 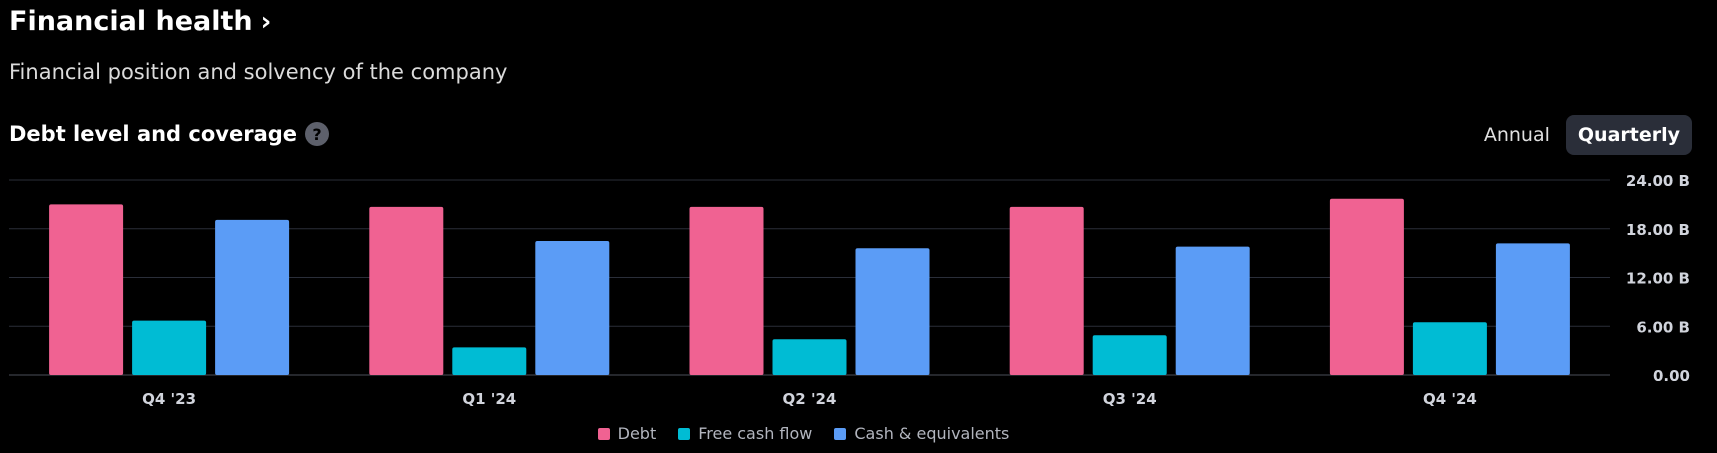 I want to click on legend-swatch-free-cash-flow, so click(x=684, y=433).